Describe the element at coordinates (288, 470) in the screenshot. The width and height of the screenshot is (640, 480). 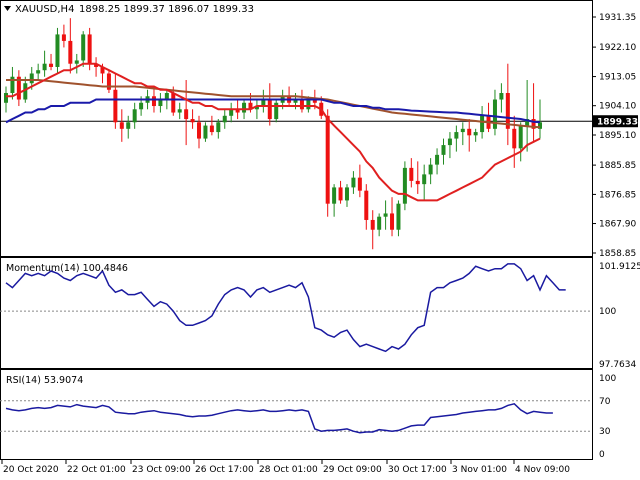
I see `time-tick-label: 28 Oct 01:00` at that location.